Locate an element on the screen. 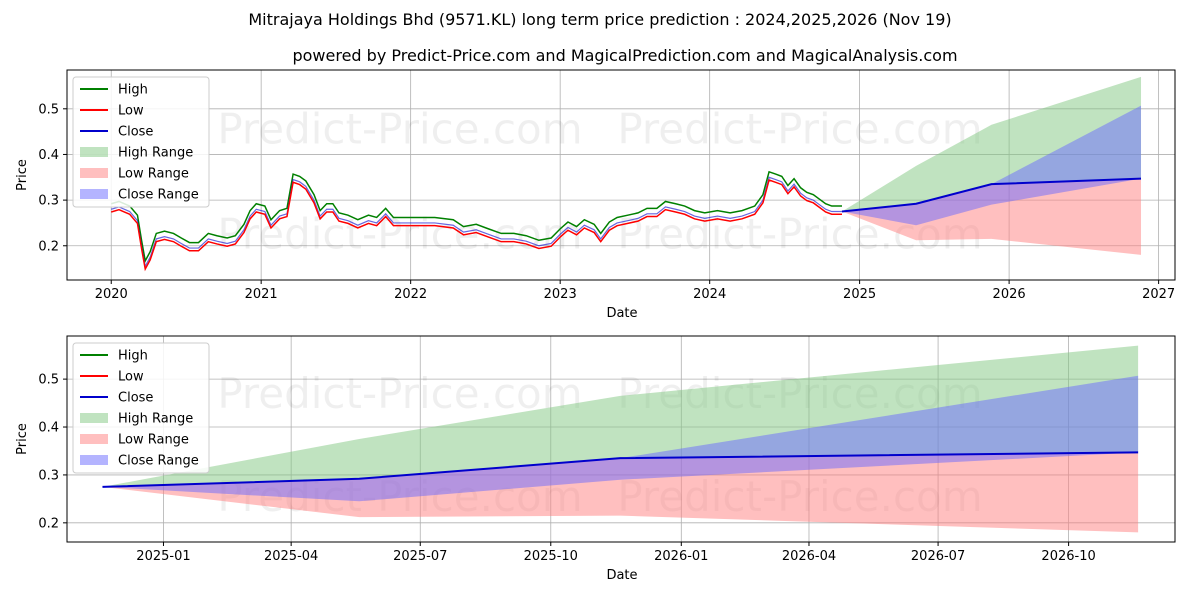 The width and height of the screenshot is (1200, 600). x-tick-label: 2025-01 is located at coordinates (163, 556).